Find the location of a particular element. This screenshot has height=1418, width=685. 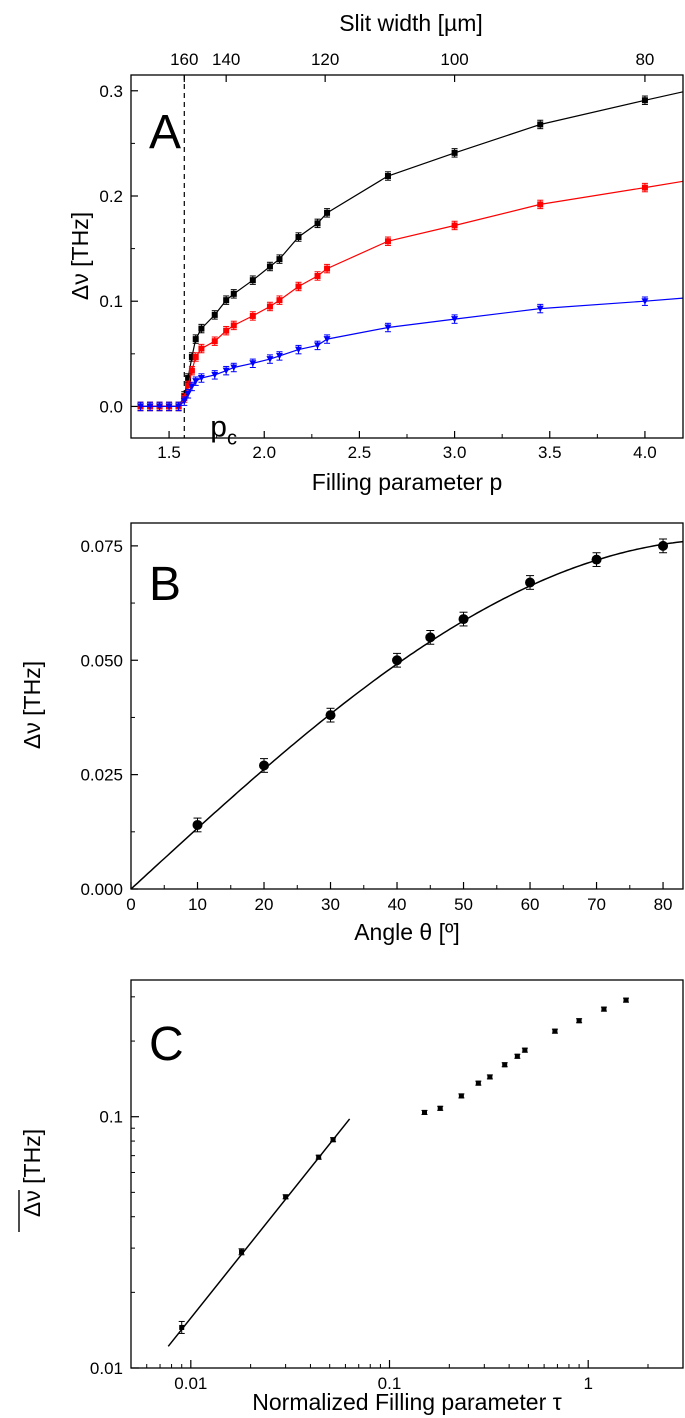

x-tick-label: 3.0 is located at coordinates (455, 452).